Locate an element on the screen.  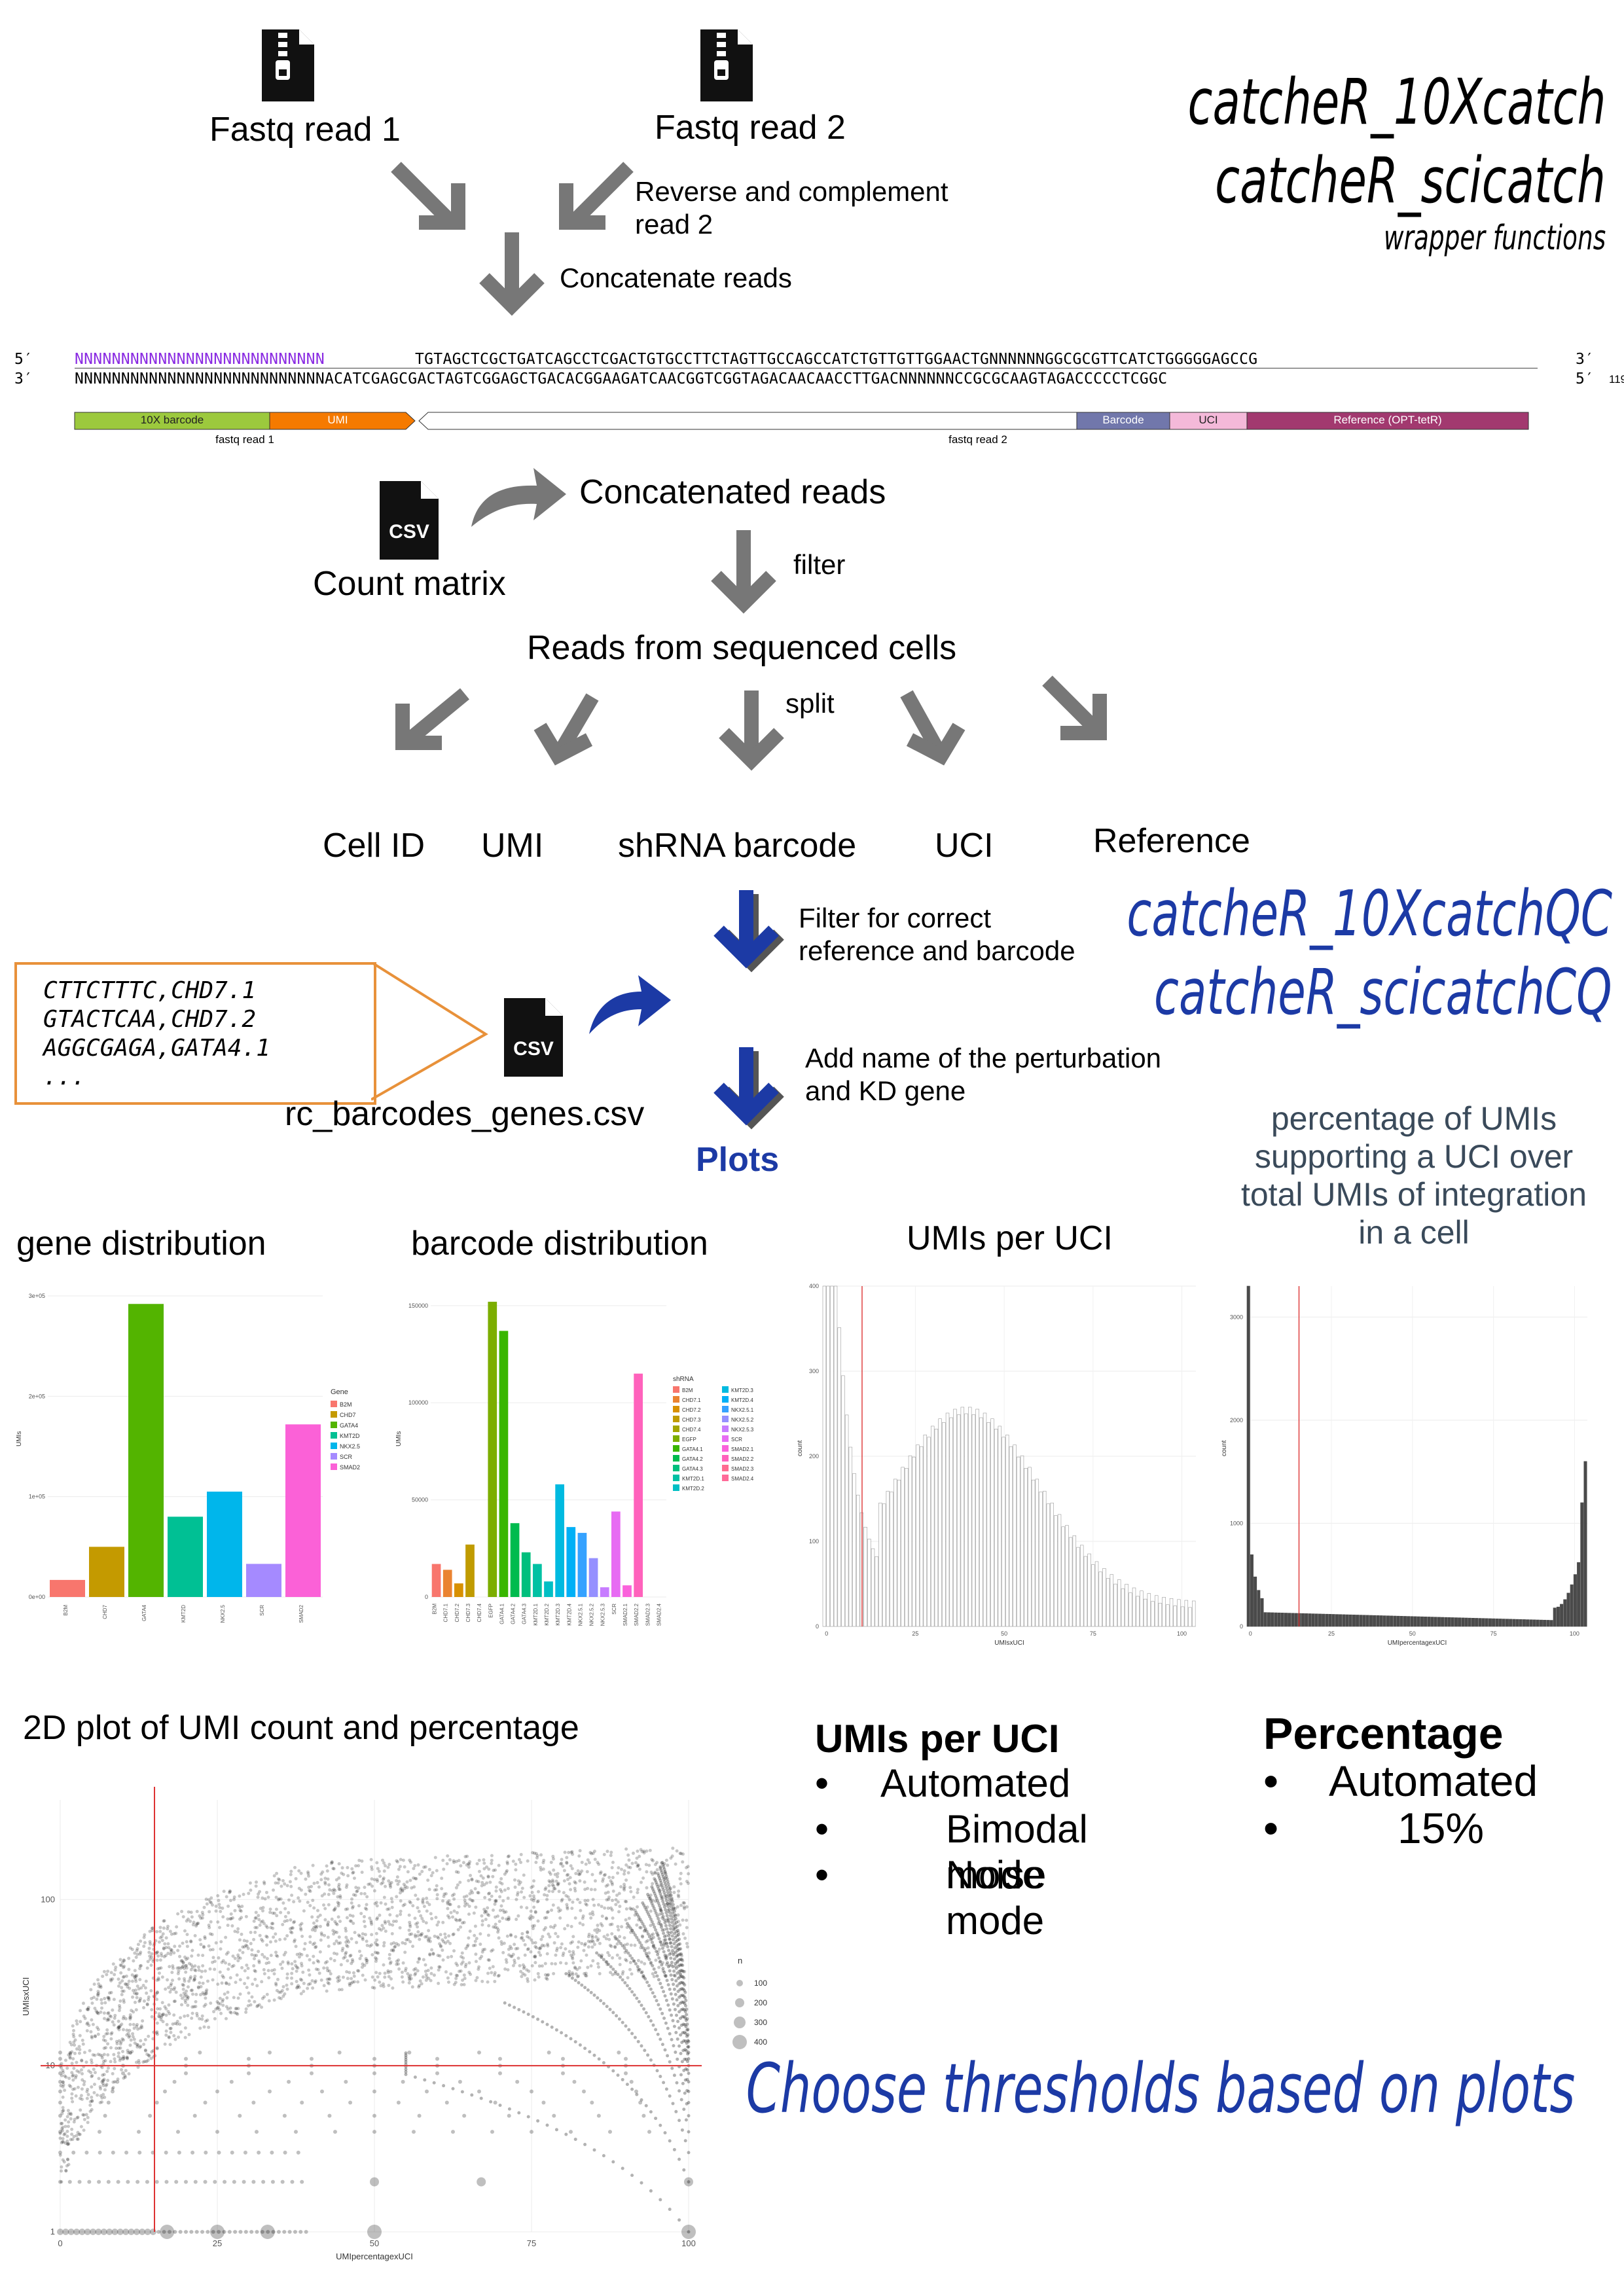
csv-line-2: GTACTCAA,CHD7.2 is located at coordinates (150, 1019).